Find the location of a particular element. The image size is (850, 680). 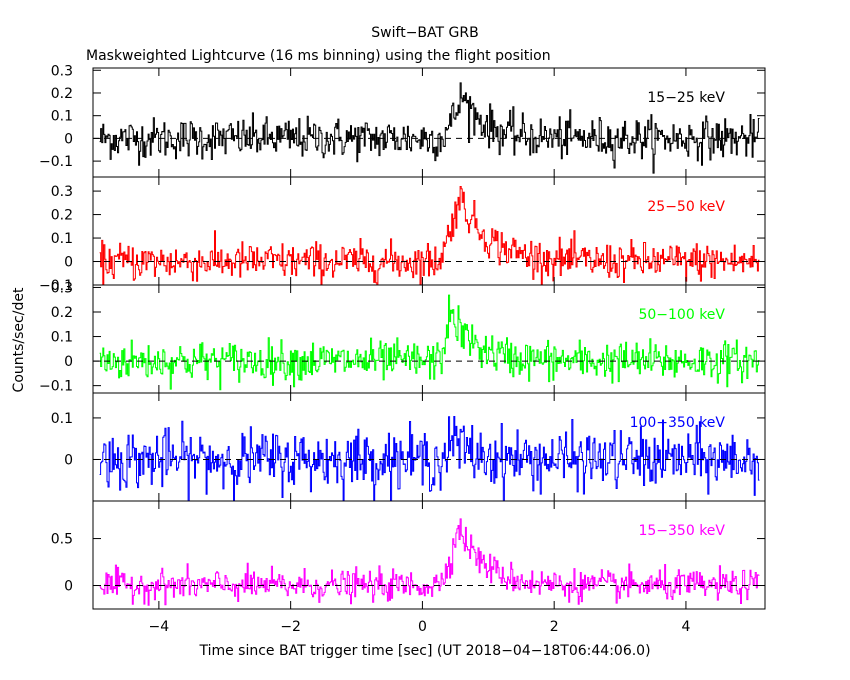

y-tick-label-1-3: 0.2 is located at coordinates (62, 94).